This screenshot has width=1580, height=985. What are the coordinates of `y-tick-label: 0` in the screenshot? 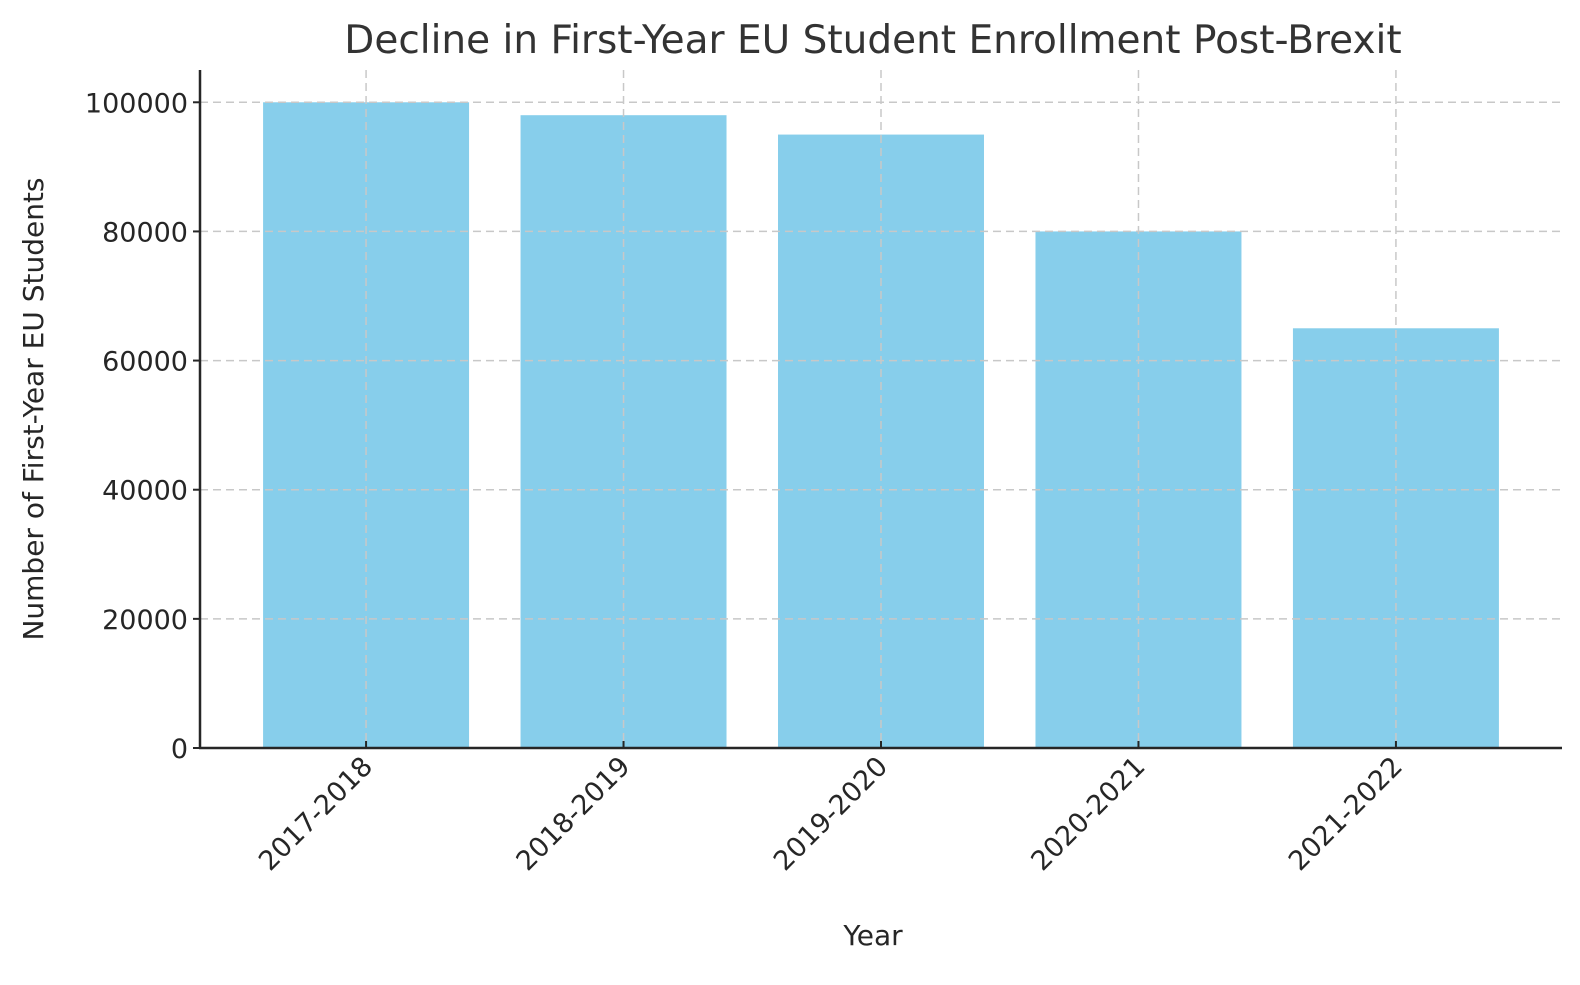 It's located at (179, 749).